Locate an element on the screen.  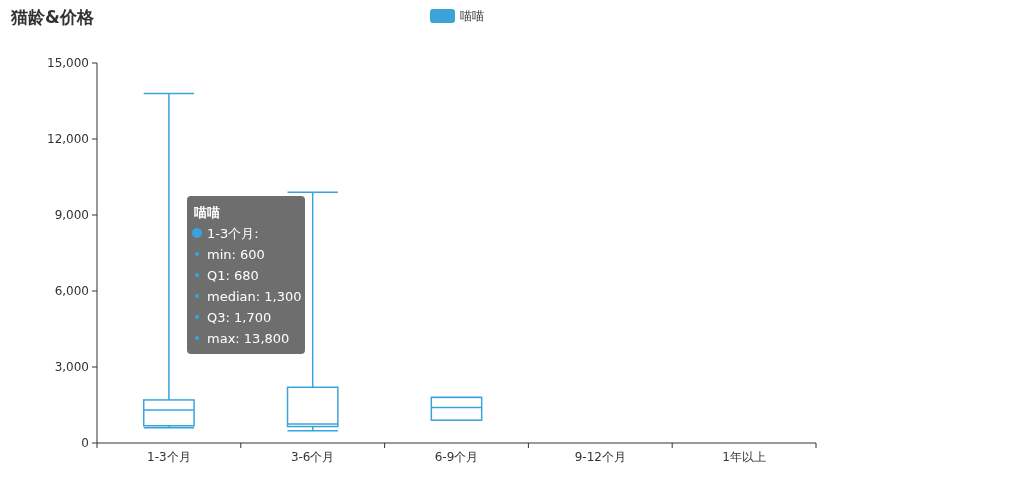
annotation: min: 600 is located at coordinates (236, 254).